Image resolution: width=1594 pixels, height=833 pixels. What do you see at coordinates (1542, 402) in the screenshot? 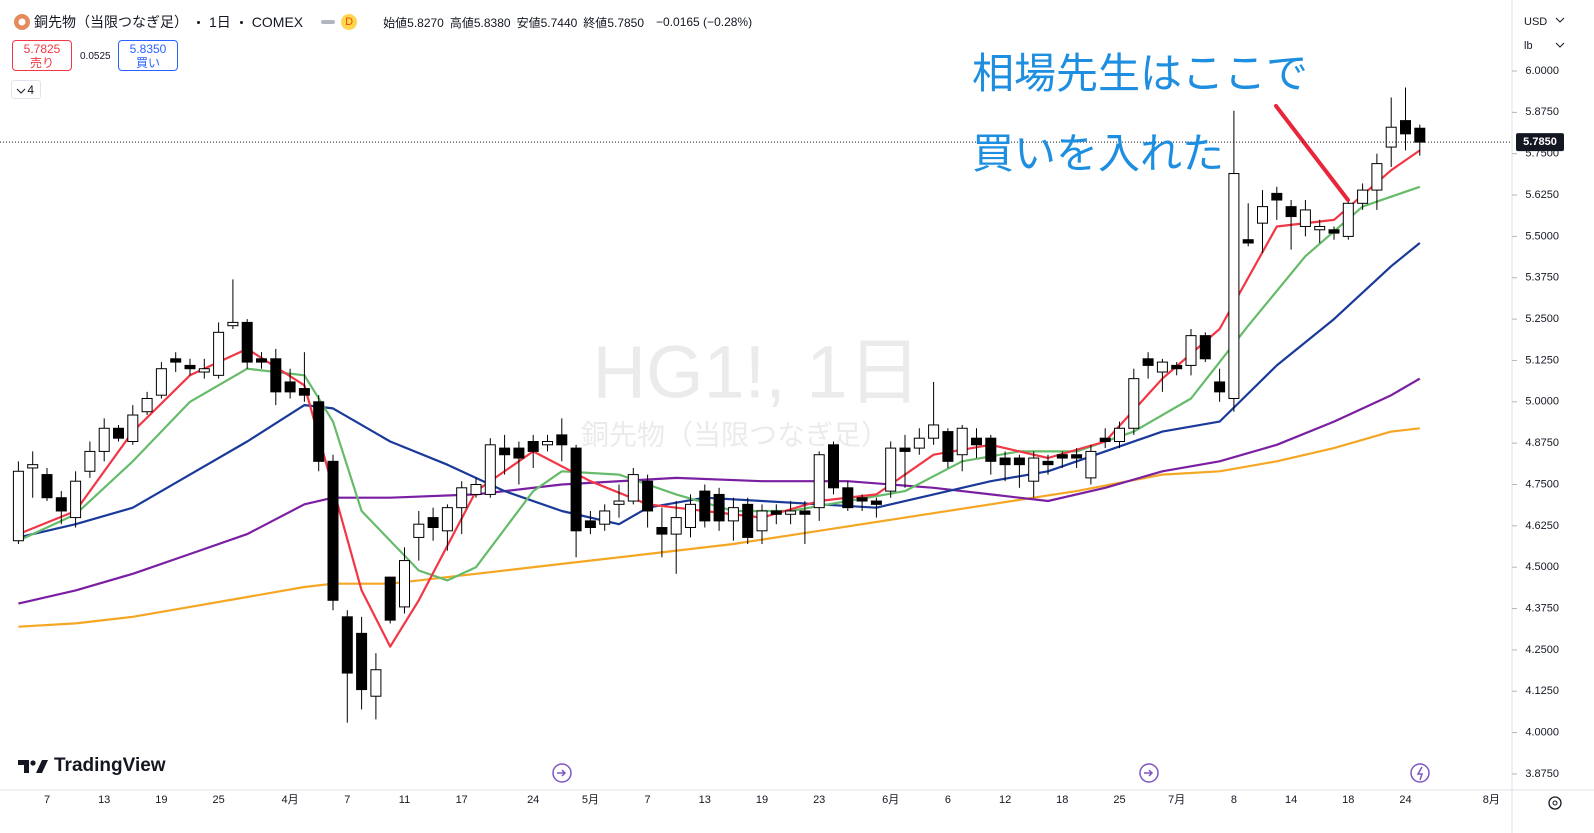
I see `y-tick-label: 5.0000` at bounding box center [1542, 402].